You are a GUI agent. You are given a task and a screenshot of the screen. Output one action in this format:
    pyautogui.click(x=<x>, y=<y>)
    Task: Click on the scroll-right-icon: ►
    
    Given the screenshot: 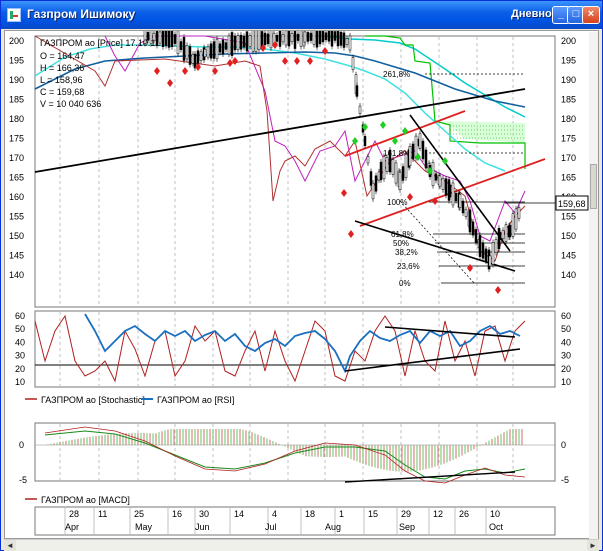 What is the action you would take?
    pyautogui.click(x=593, y=545)
    